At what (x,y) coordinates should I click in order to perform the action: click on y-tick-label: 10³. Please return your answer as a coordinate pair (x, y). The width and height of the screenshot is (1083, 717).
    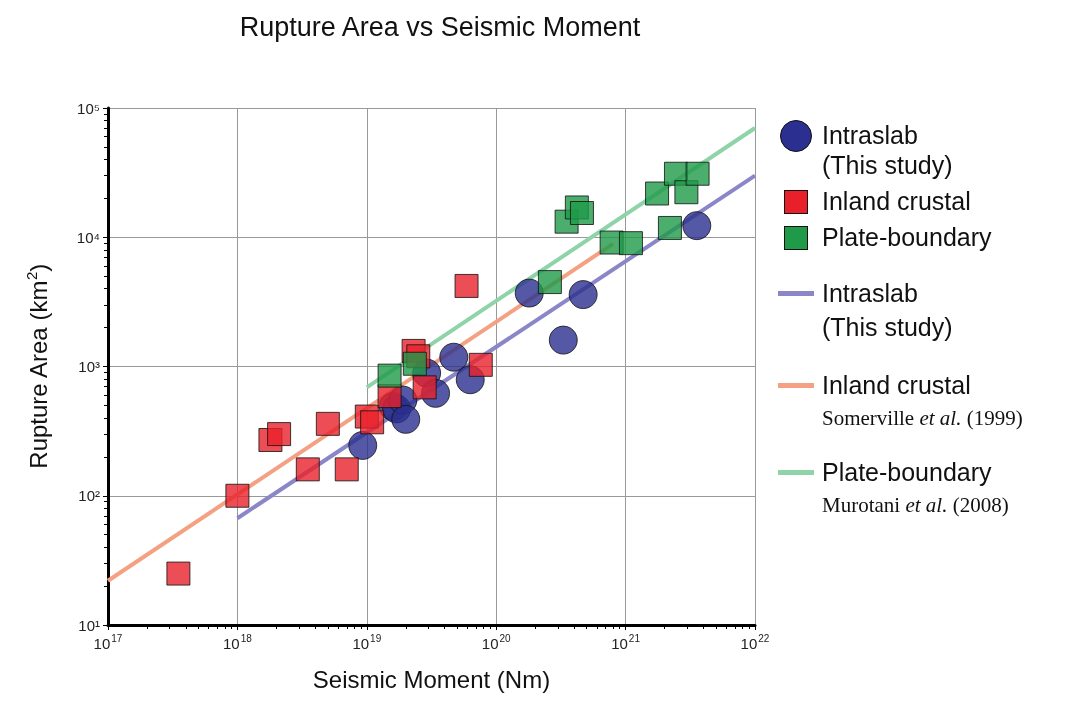
    Looking at the image, I should click on (89, 366).